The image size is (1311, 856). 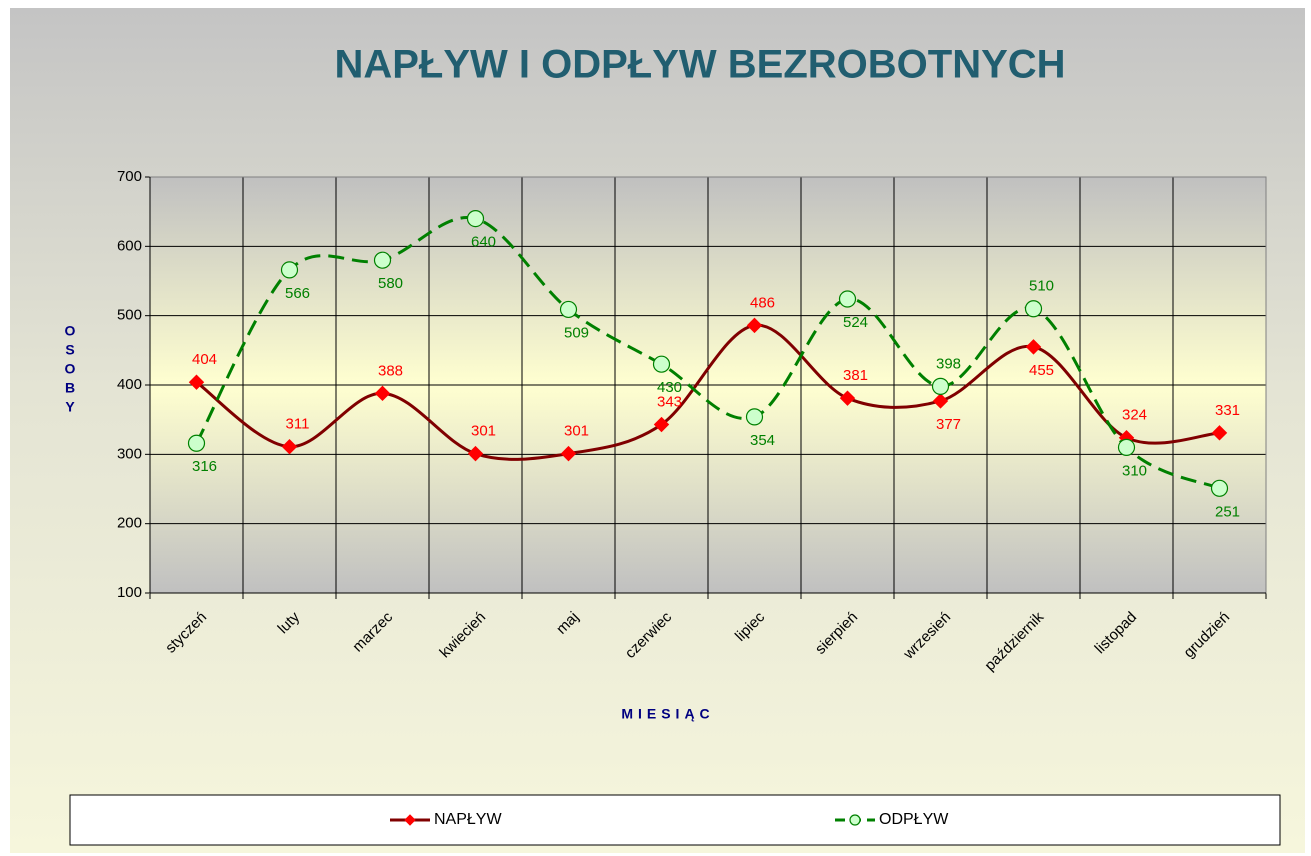 I want to click on legend, so click(x=675, y=820).